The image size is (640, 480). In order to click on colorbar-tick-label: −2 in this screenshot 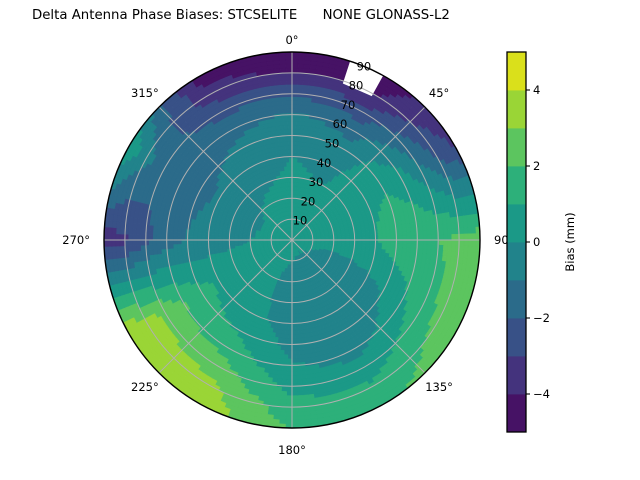, I will do `click(541, 318)`.